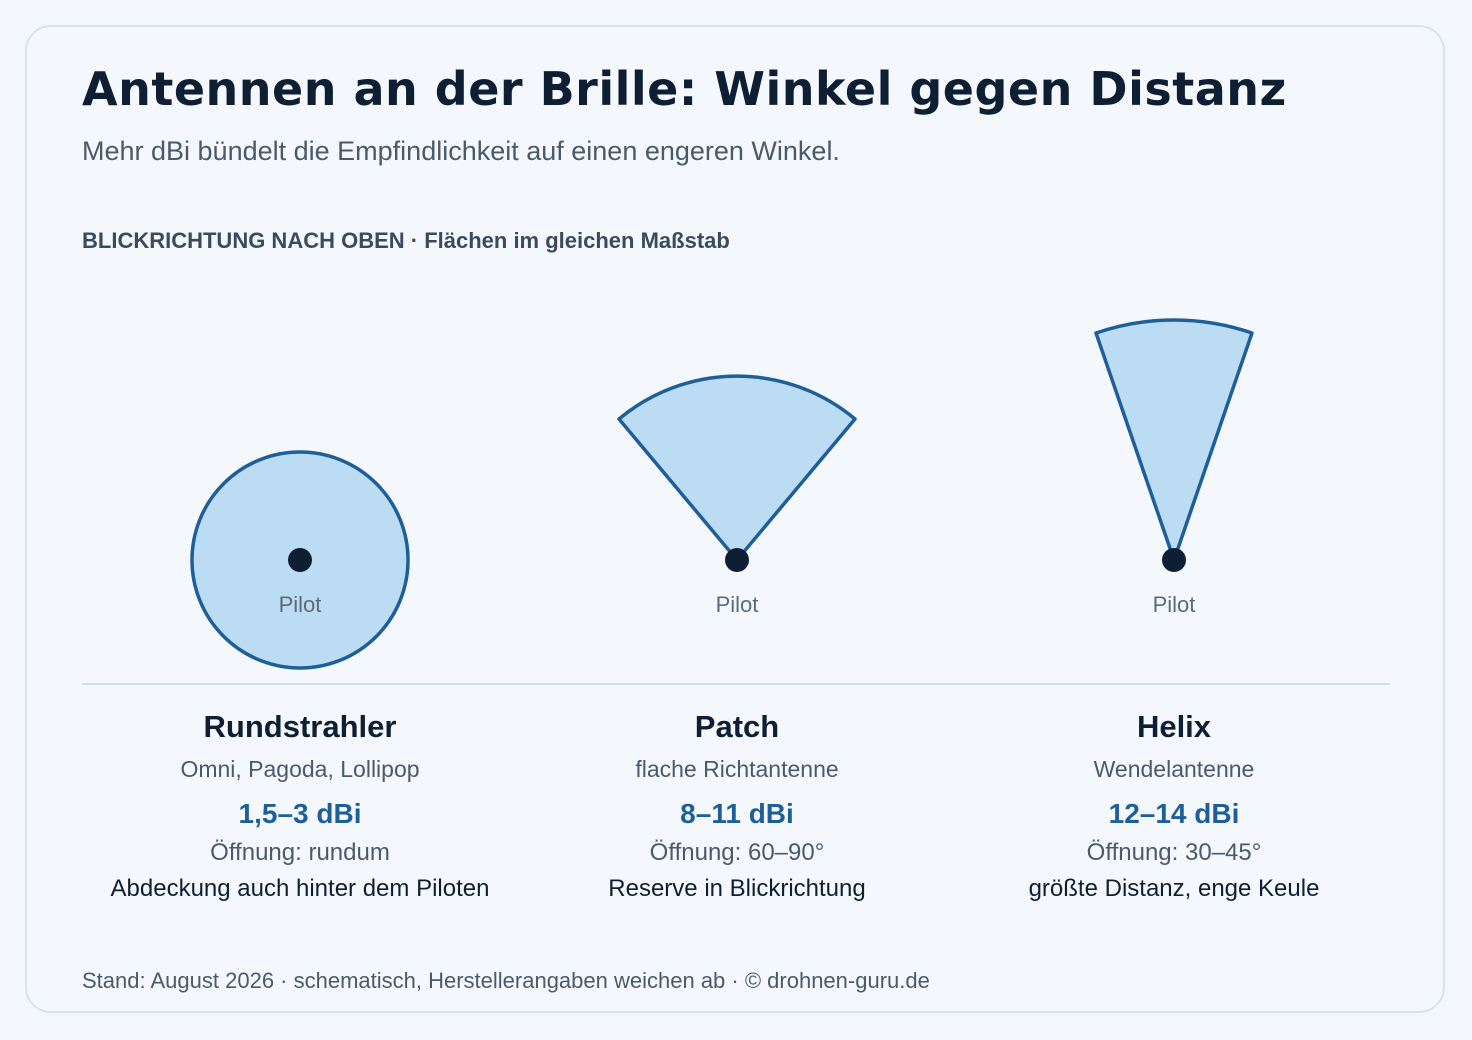 This screenshot has height=1040, width=1472. What do you see at coordinates (737, 726) in the screenshot?
I see `antenna-name: Patch` at bounding box center [737, 726].